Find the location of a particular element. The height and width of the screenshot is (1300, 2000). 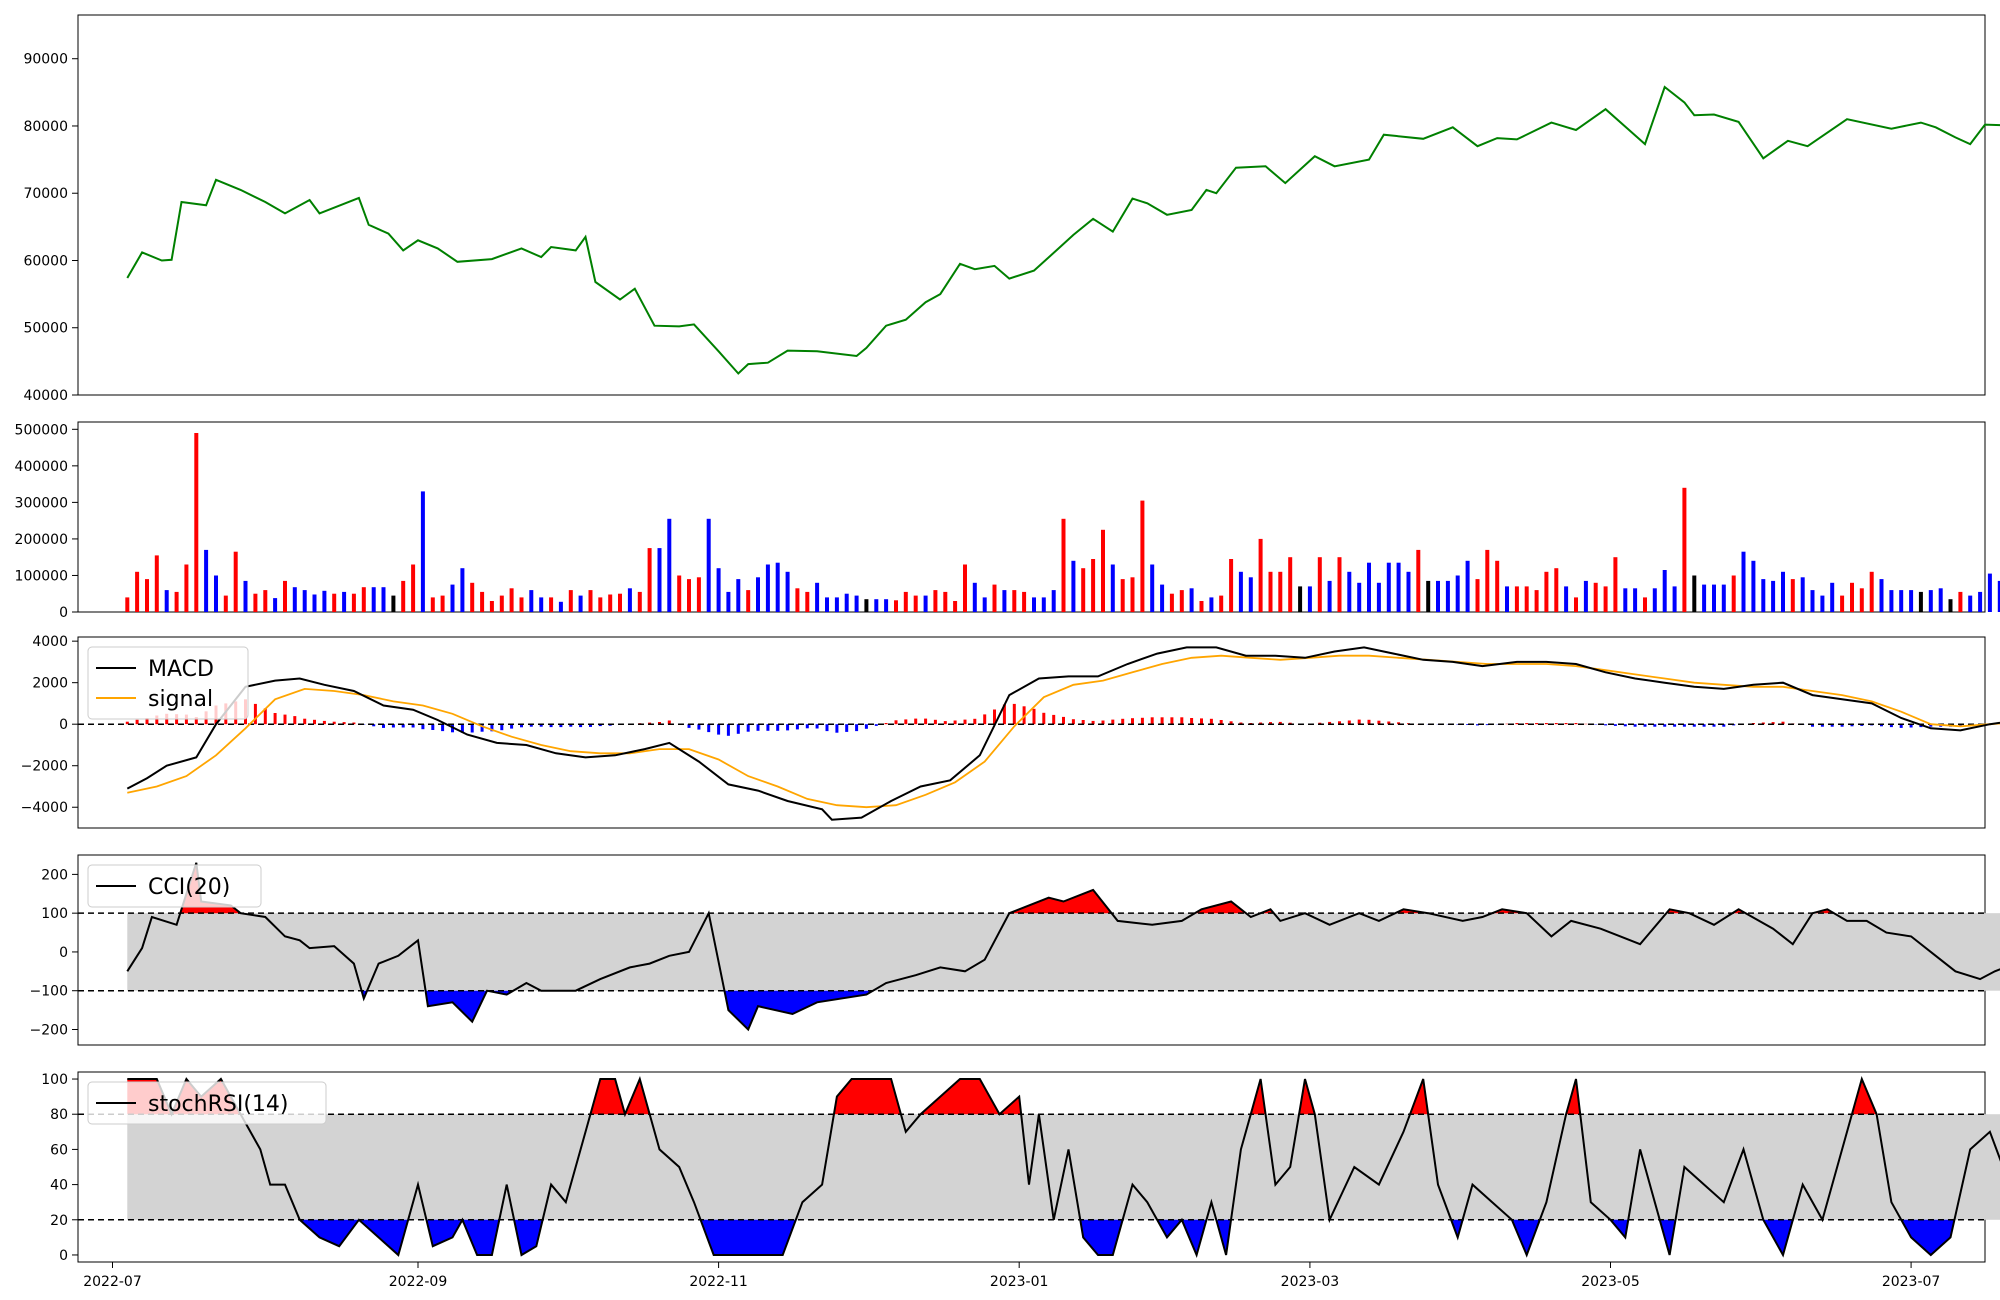

legend-label: stochRSI(14) is located at coordinates (218, 1104).